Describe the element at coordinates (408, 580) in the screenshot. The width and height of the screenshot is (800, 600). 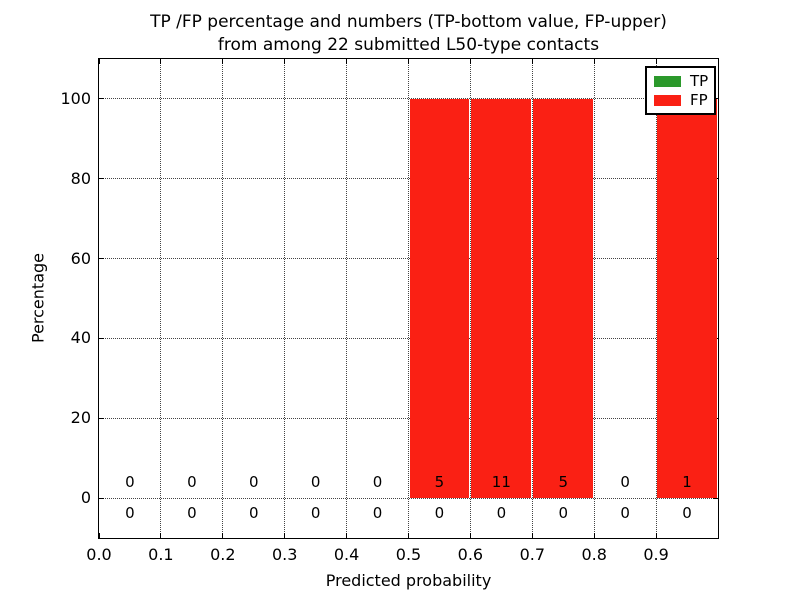
I see `x-axis-label: Predicted probability` at that location.